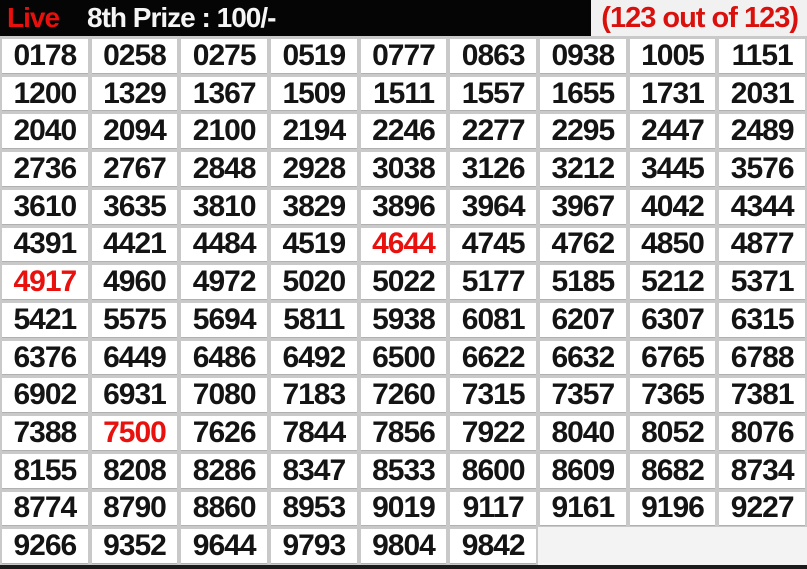 This screenshot has width=807, height=569. I want to click on prize-number-cell: 6788, so click(762, 357).